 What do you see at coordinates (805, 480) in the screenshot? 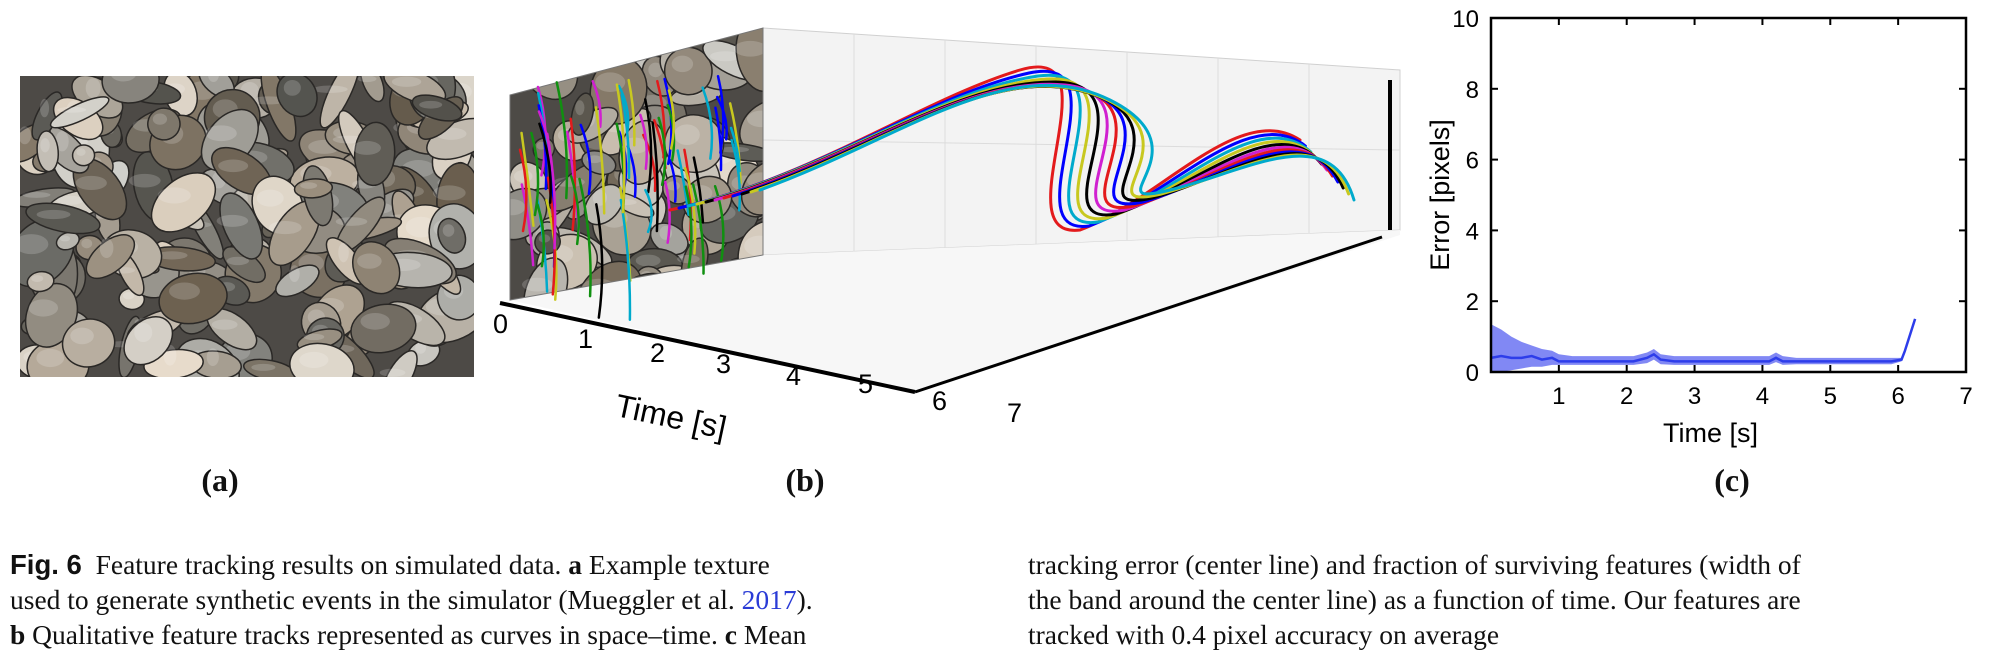
I see `panel-label-b: (b)` at bounding box center [805, 480].